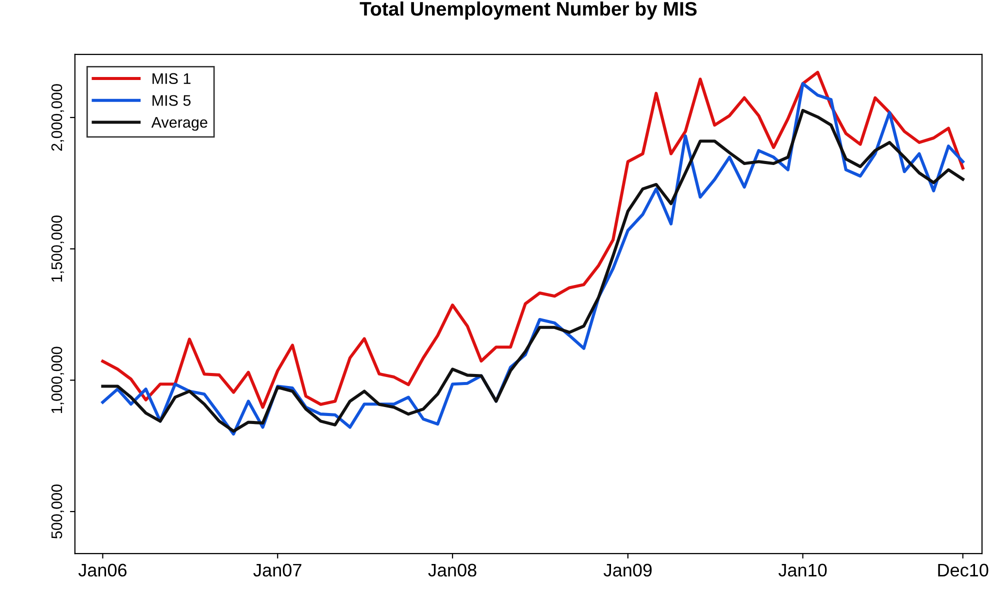 Image resolution: width=999 pixels, height=605 pixels. What do you see at coordinates (171, 78) in the screenshot?
I see `legend-label: MIS 1` at bounding box center [171, 78].